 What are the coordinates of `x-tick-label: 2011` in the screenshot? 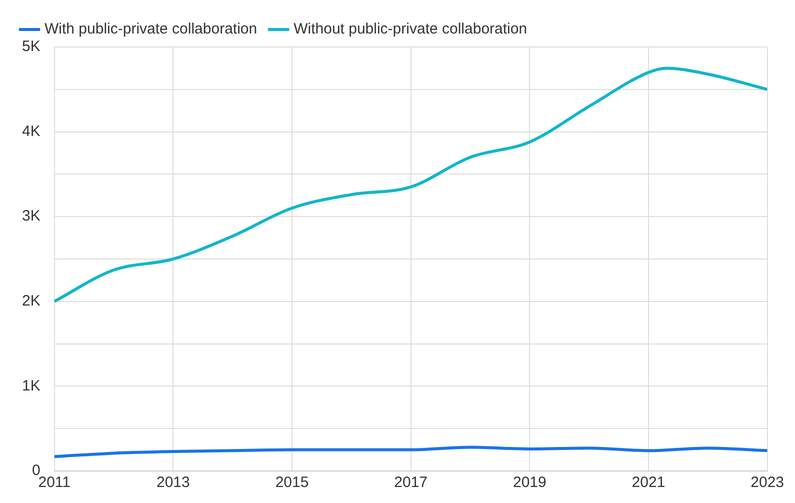 It's located at (54, 483).